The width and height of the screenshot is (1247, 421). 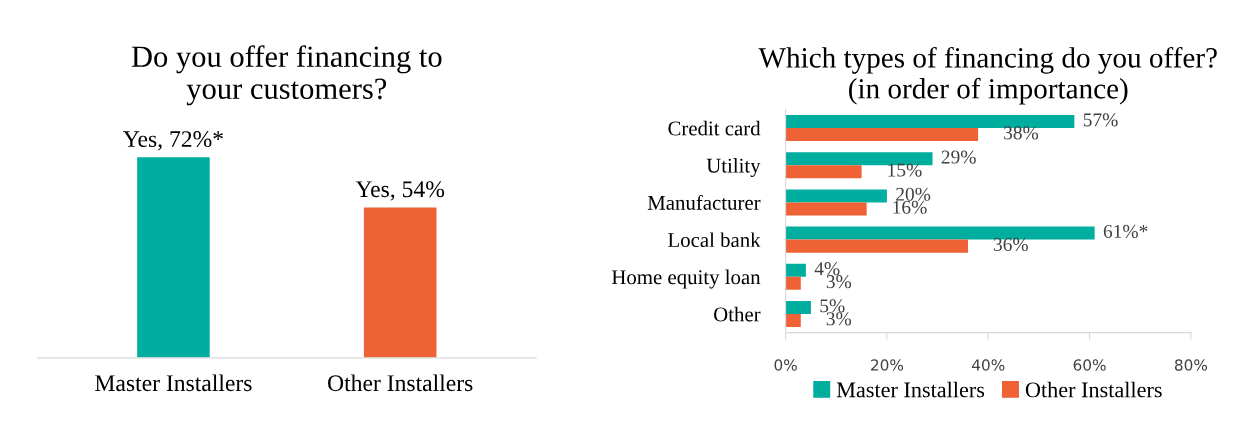 What do you see at coordinates (400, 191) in the screenshot?
I see `data-label: Yes, 54%` at bounding box center [400, 191].